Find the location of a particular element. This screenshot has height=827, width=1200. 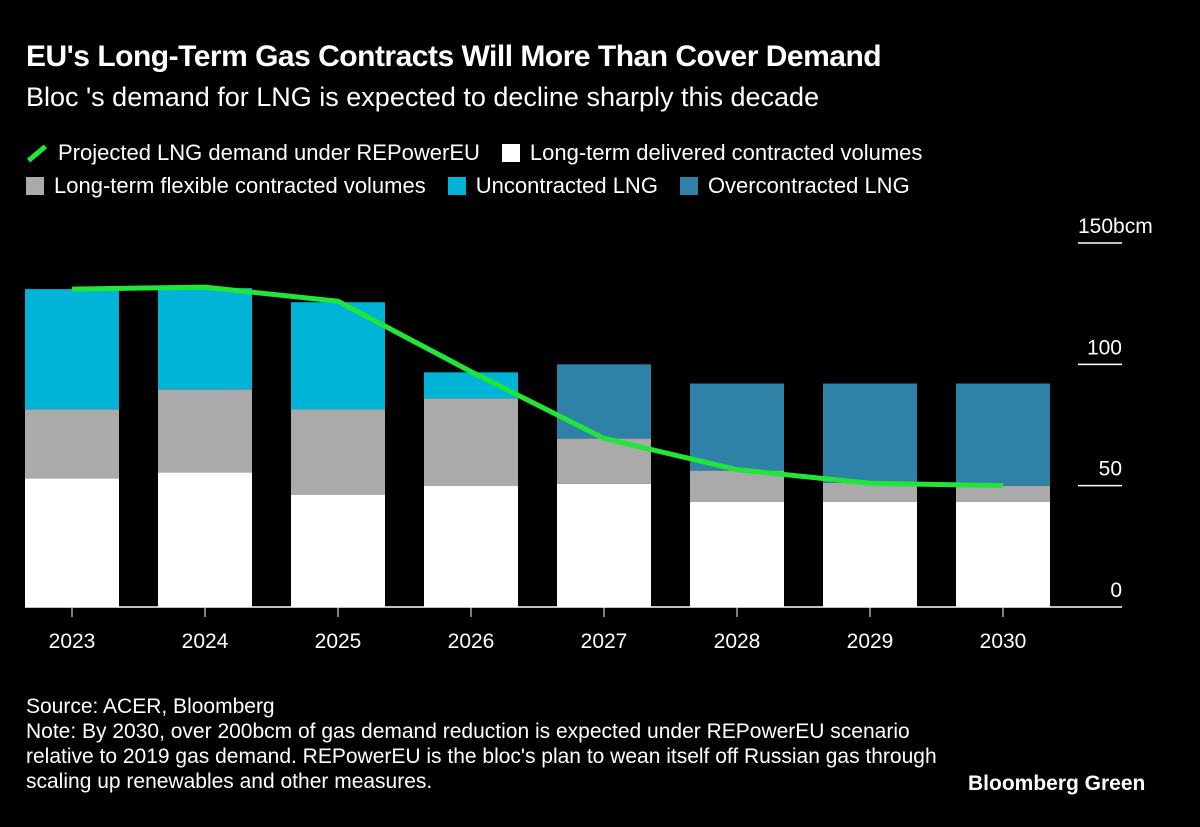

brand-logo: Bloomberg Green is located at coordinates (1057, 783).